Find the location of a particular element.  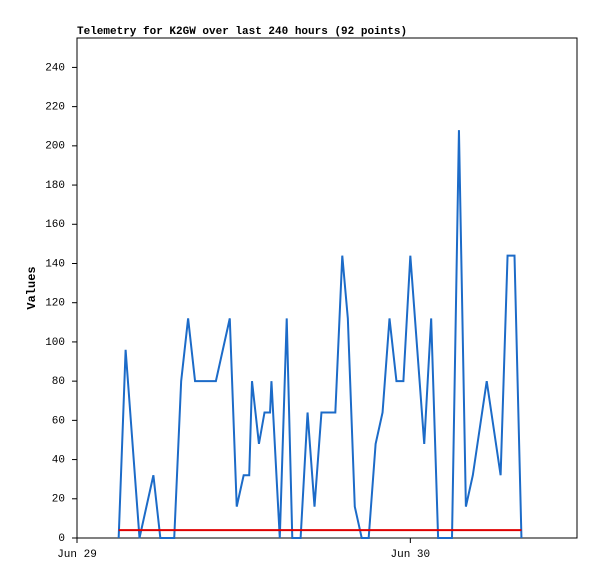

y-tick-label: 180 is located at coordinates (55, 186).